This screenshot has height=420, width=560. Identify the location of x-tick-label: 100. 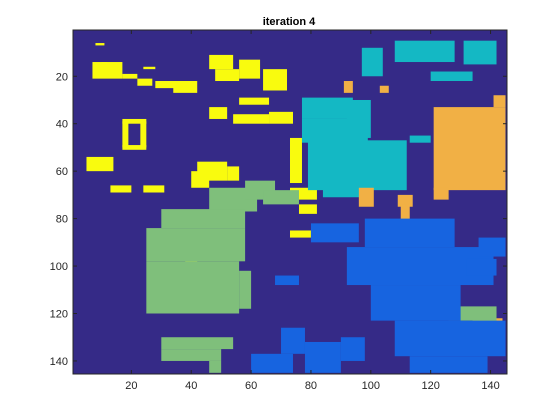
(371, 386).